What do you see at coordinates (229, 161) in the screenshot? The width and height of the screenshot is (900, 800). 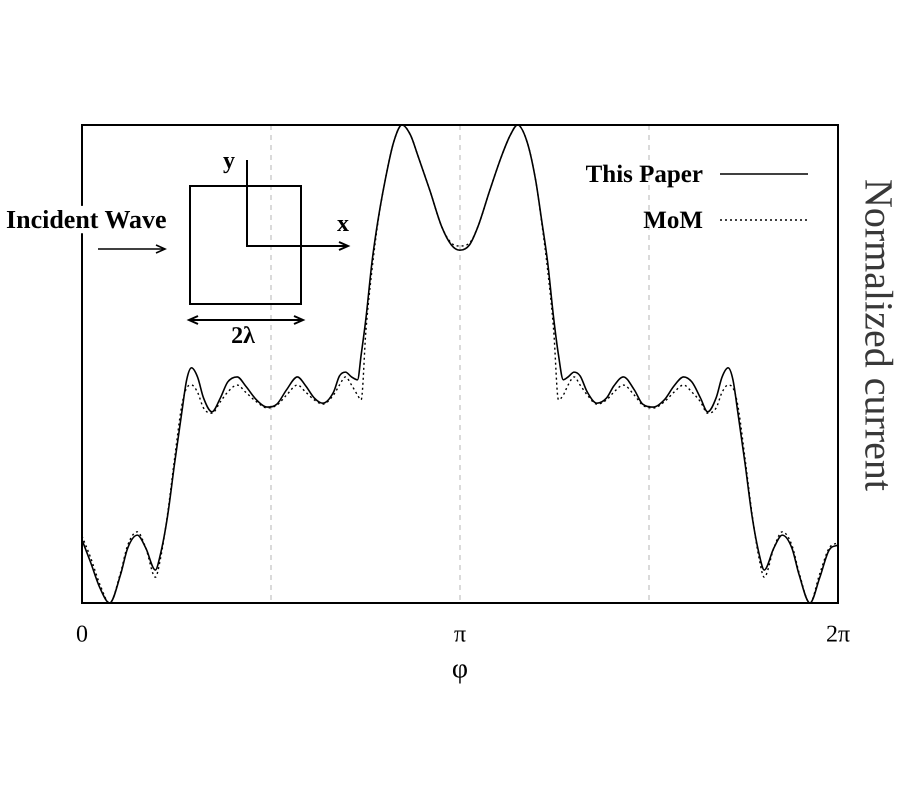 I see `annotation: y` at bounding box center [229, 161].